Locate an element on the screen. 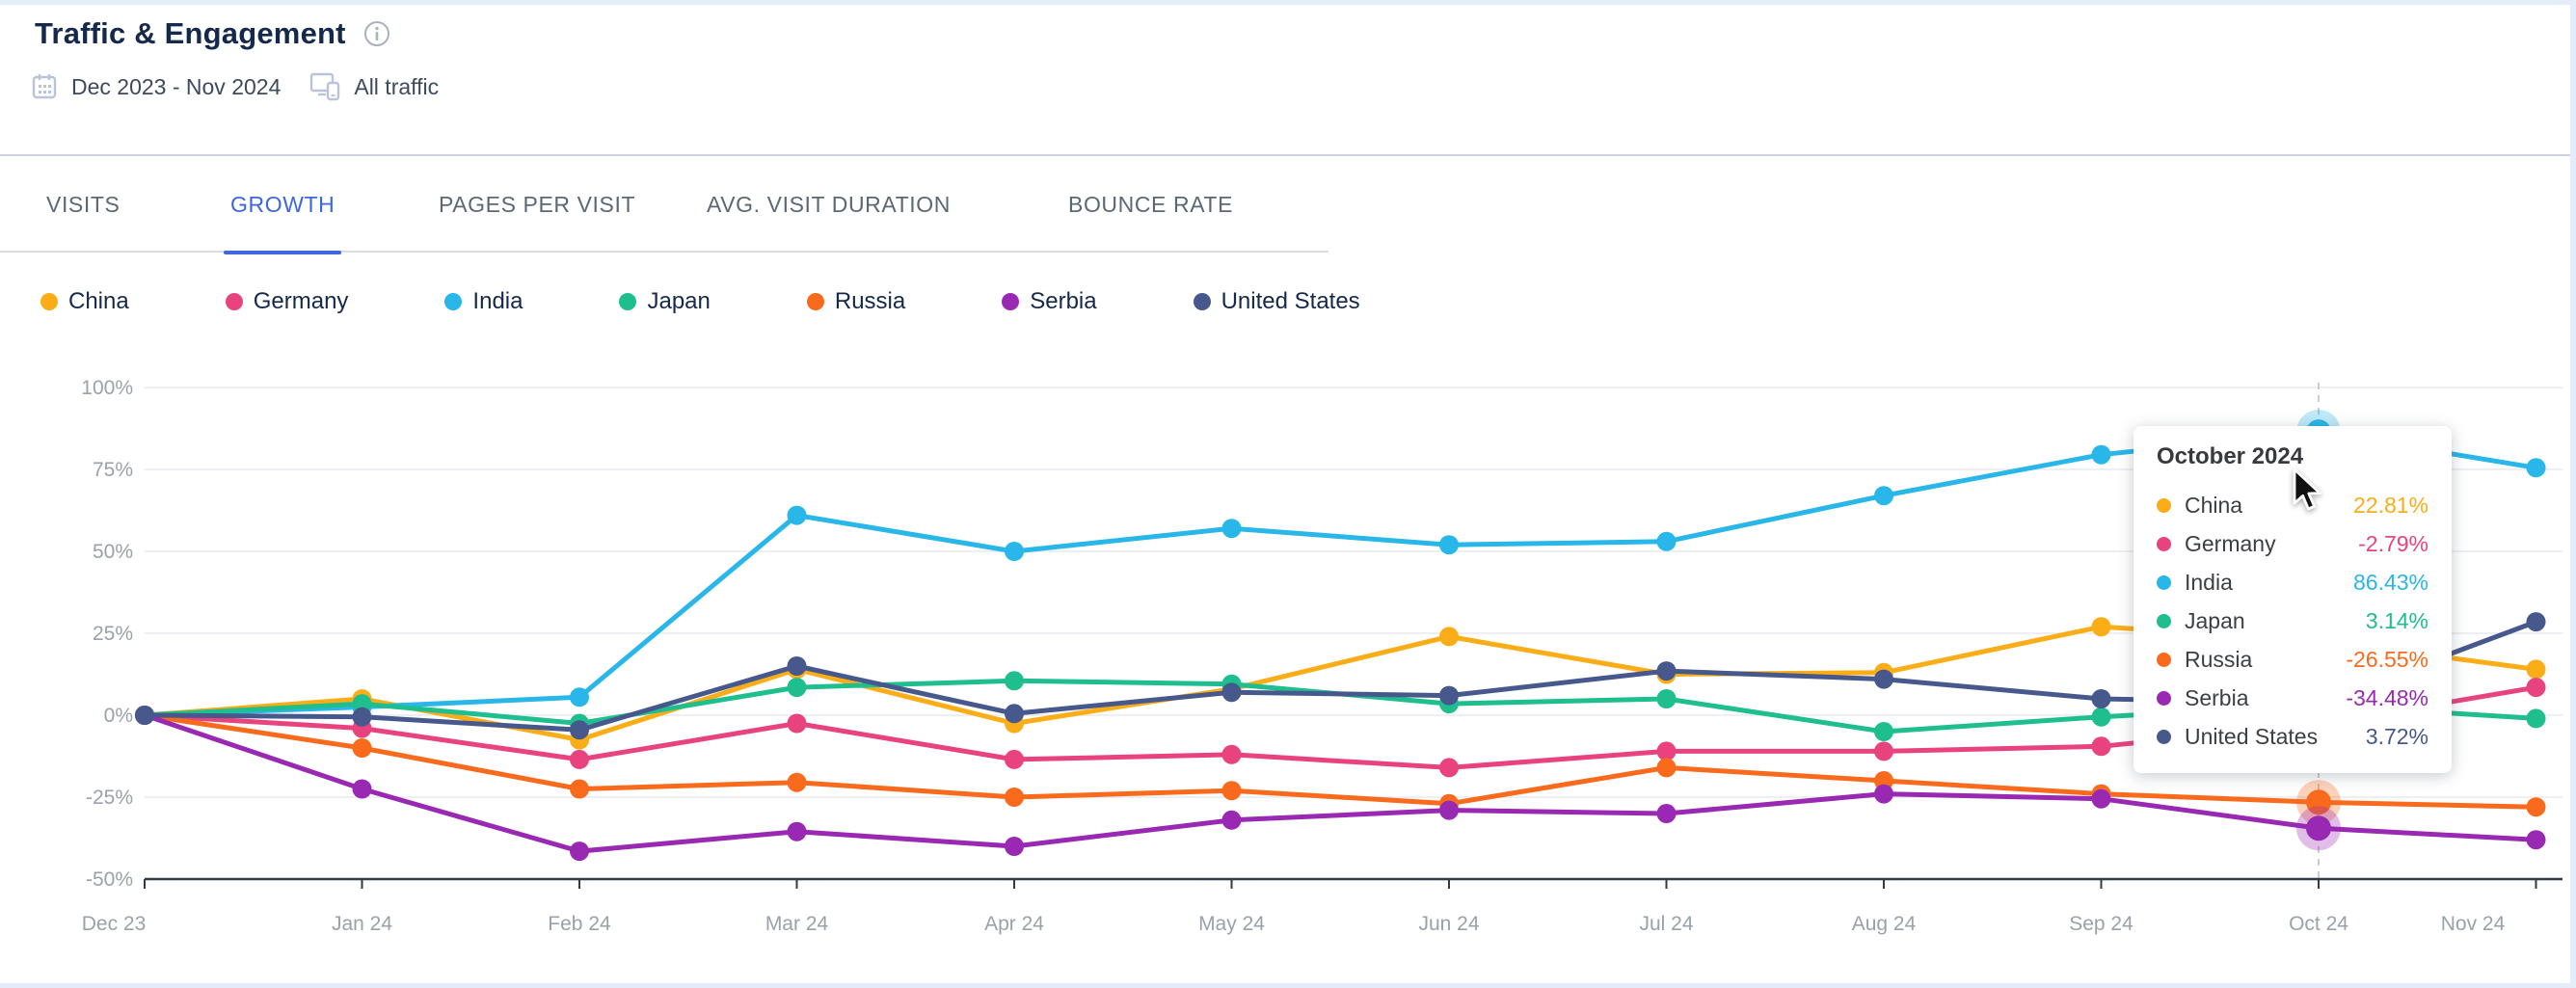 This screenshot has height=988, width=2576. legend-item-united-states: United States is located at coordinates (1277, 301).